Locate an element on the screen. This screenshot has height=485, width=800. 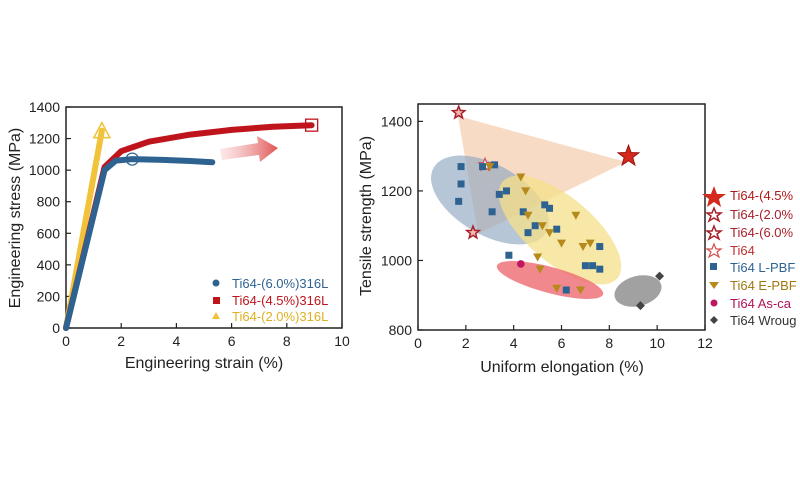
legend-label-2pct: Ti64-(2.0%)316L is located at coordinates (280, 316).